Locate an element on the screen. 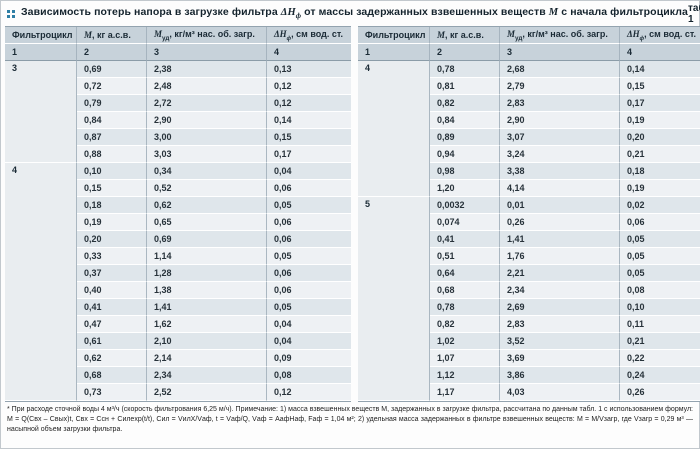 The width and height of the screenshot is (700, 449). table-row: 0,33 1,14 0,05 is located at coordinates (178, 256).